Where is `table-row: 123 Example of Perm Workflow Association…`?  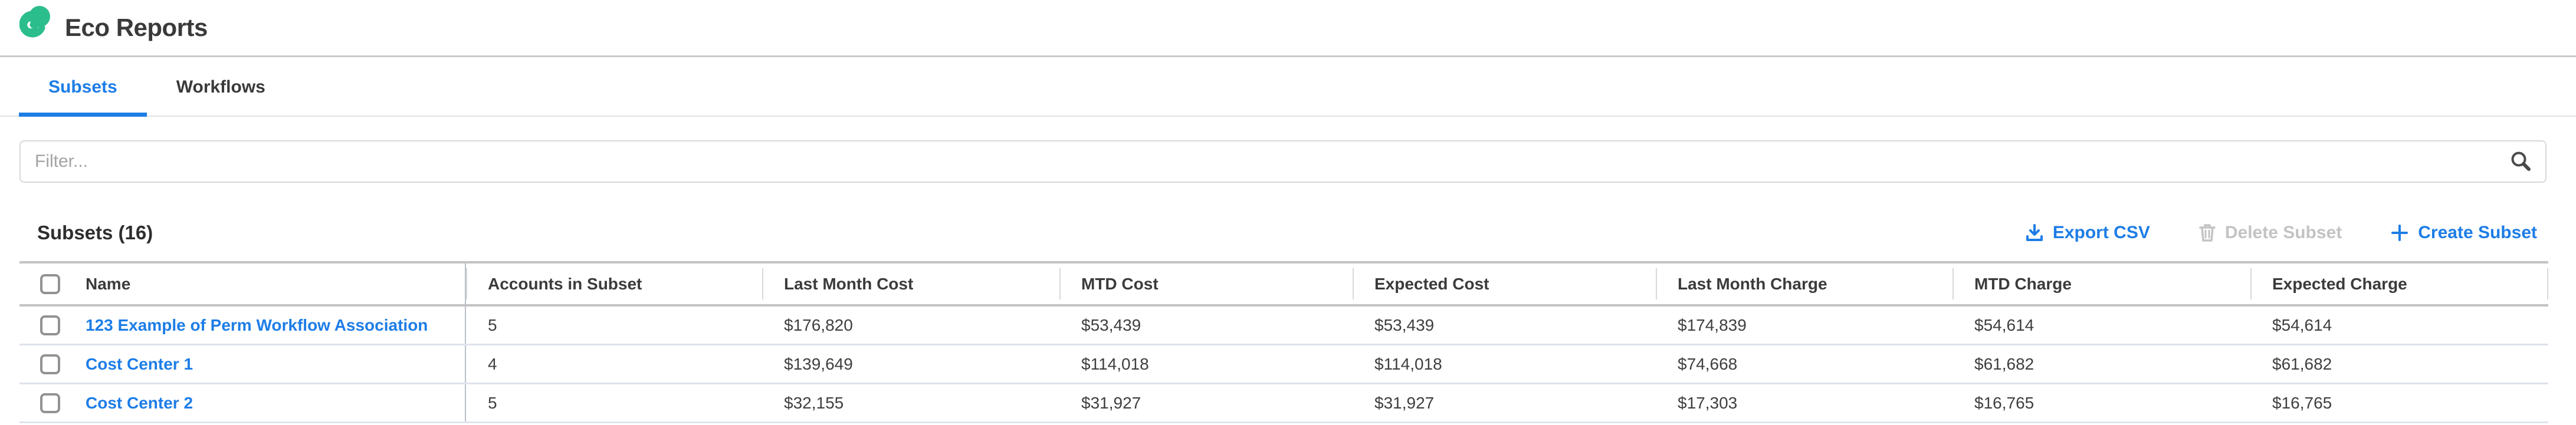
table-row: 123 Example of Perm Workflow Association… is located at coordinates (1283, 326).